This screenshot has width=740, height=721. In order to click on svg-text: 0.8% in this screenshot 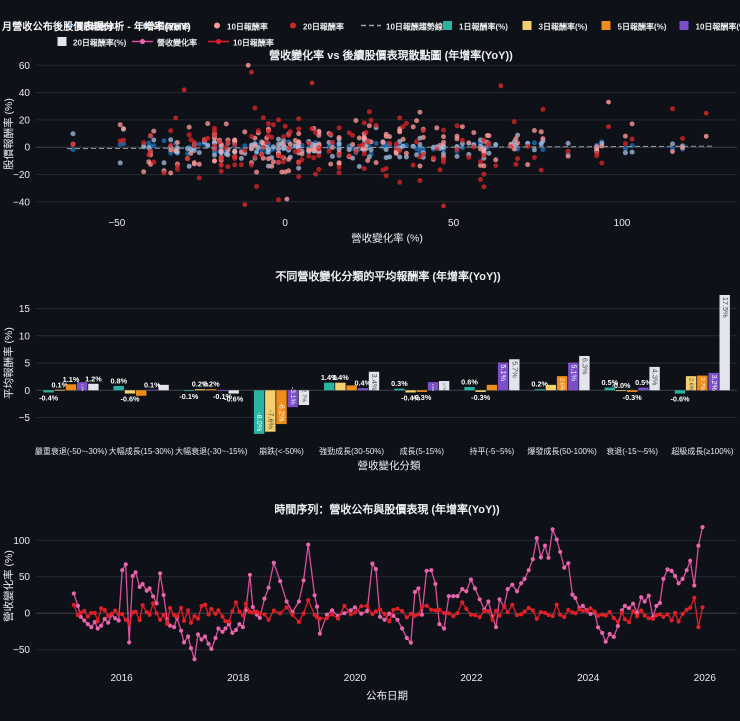, I will do `click(118, 380)`.